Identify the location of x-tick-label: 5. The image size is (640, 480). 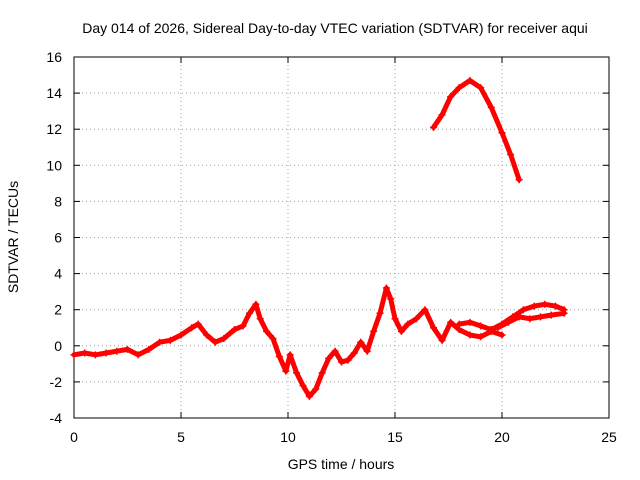
(181, 437).